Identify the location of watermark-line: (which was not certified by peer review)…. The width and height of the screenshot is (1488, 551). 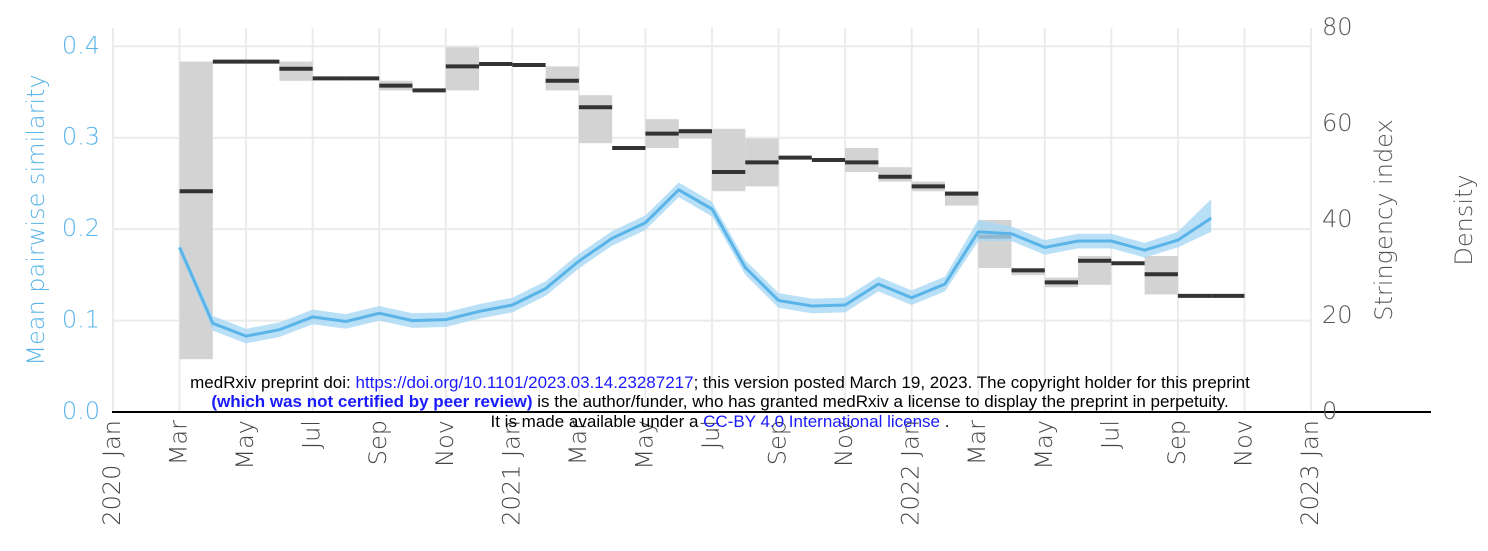
(720, 401).